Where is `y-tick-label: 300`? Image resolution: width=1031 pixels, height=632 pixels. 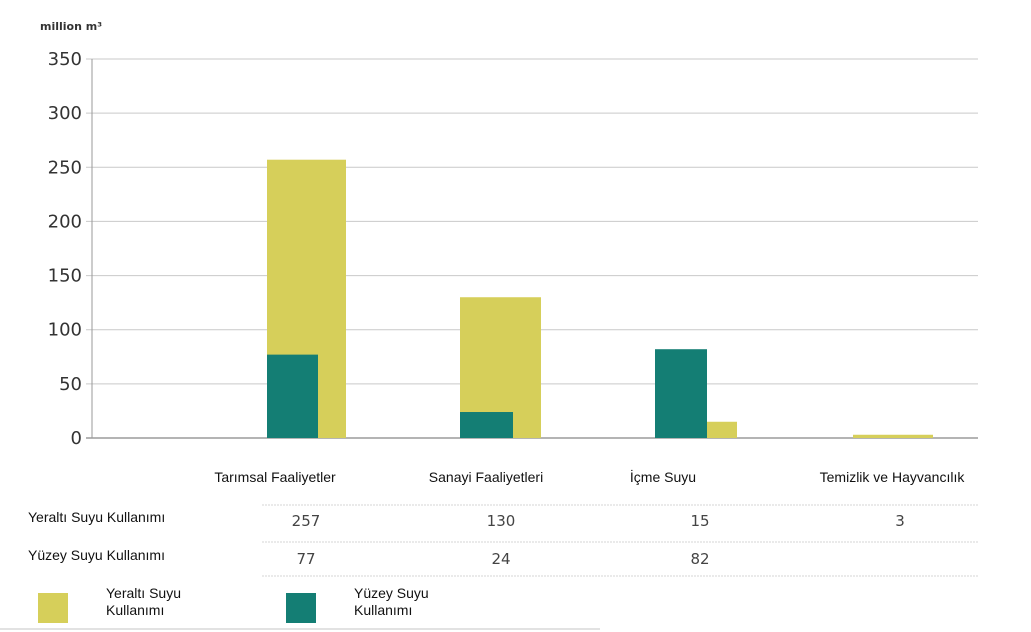 y-tick-label: 300 is located at coordinates (65, 113).